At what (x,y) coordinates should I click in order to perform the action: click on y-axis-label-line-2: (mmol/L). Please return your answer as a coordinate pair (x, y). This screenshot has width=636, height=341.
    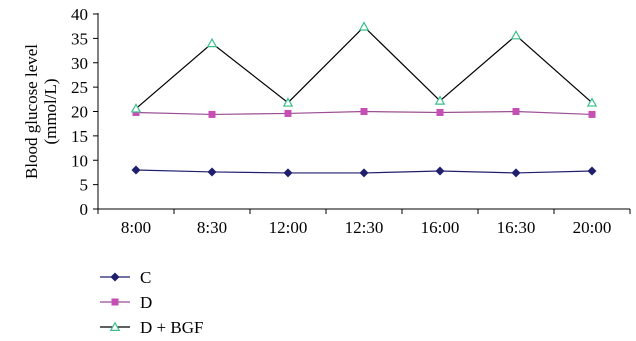
    Looking at the image, I should click on (50, 111).